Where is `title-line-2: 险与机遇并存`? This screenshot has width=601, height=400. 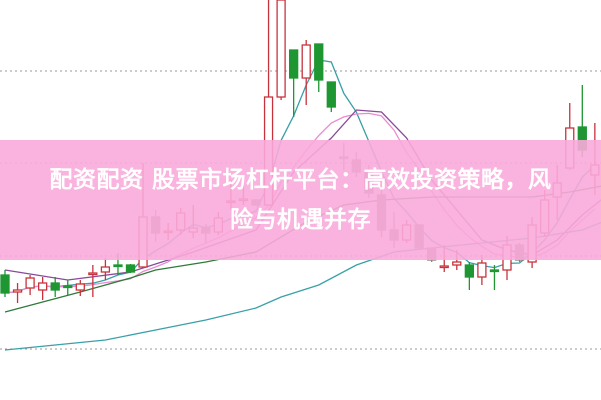
title-line-2: 险与机遇并存 is located at coordinates (300, 220).